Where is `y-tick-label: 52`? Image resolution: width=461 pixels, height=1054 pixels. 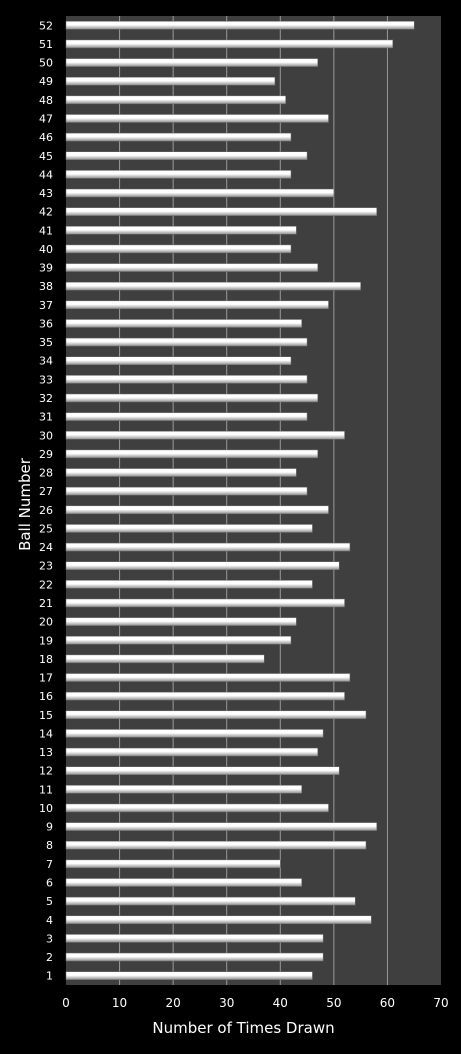
y-tick-label: 52 is located at coordinates (46, 25).